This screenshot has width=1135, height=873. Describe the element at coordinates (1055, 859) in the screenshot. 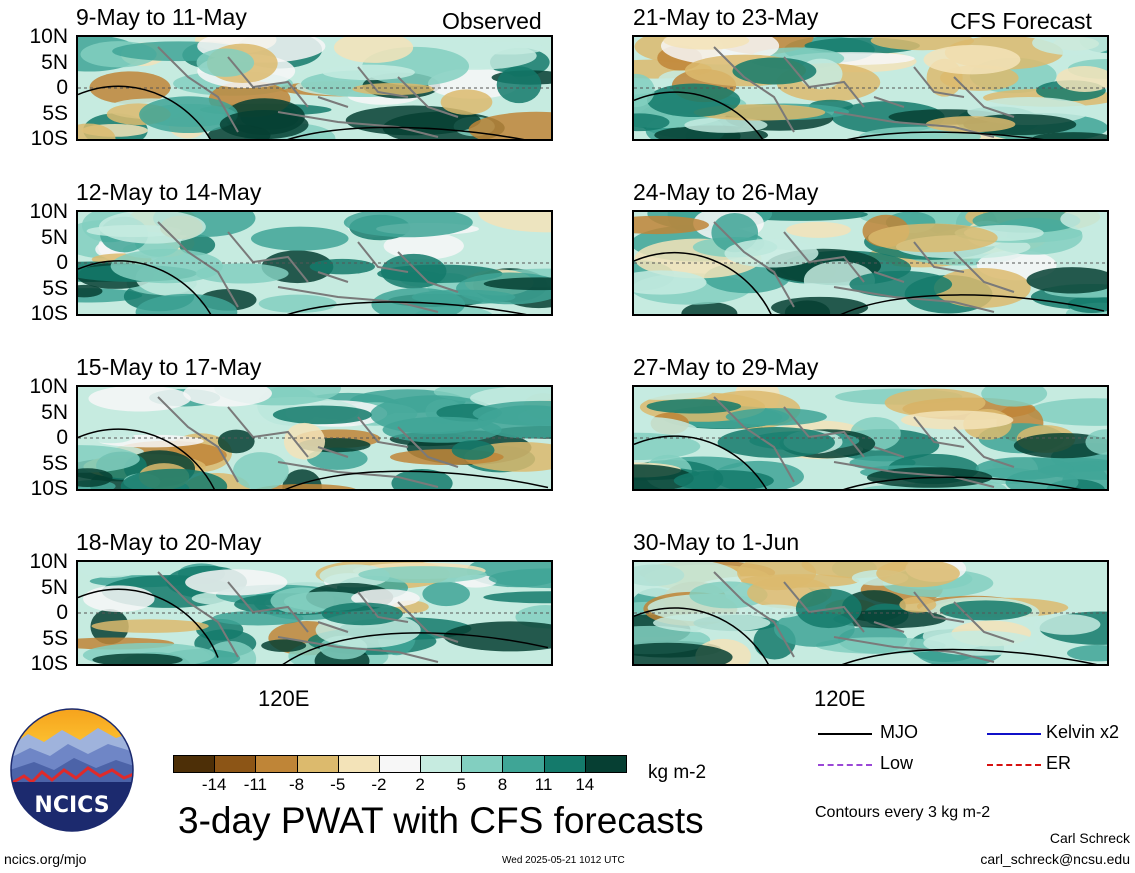

I see `footer-email: carl_schreck@ncsu.edu` at that location.